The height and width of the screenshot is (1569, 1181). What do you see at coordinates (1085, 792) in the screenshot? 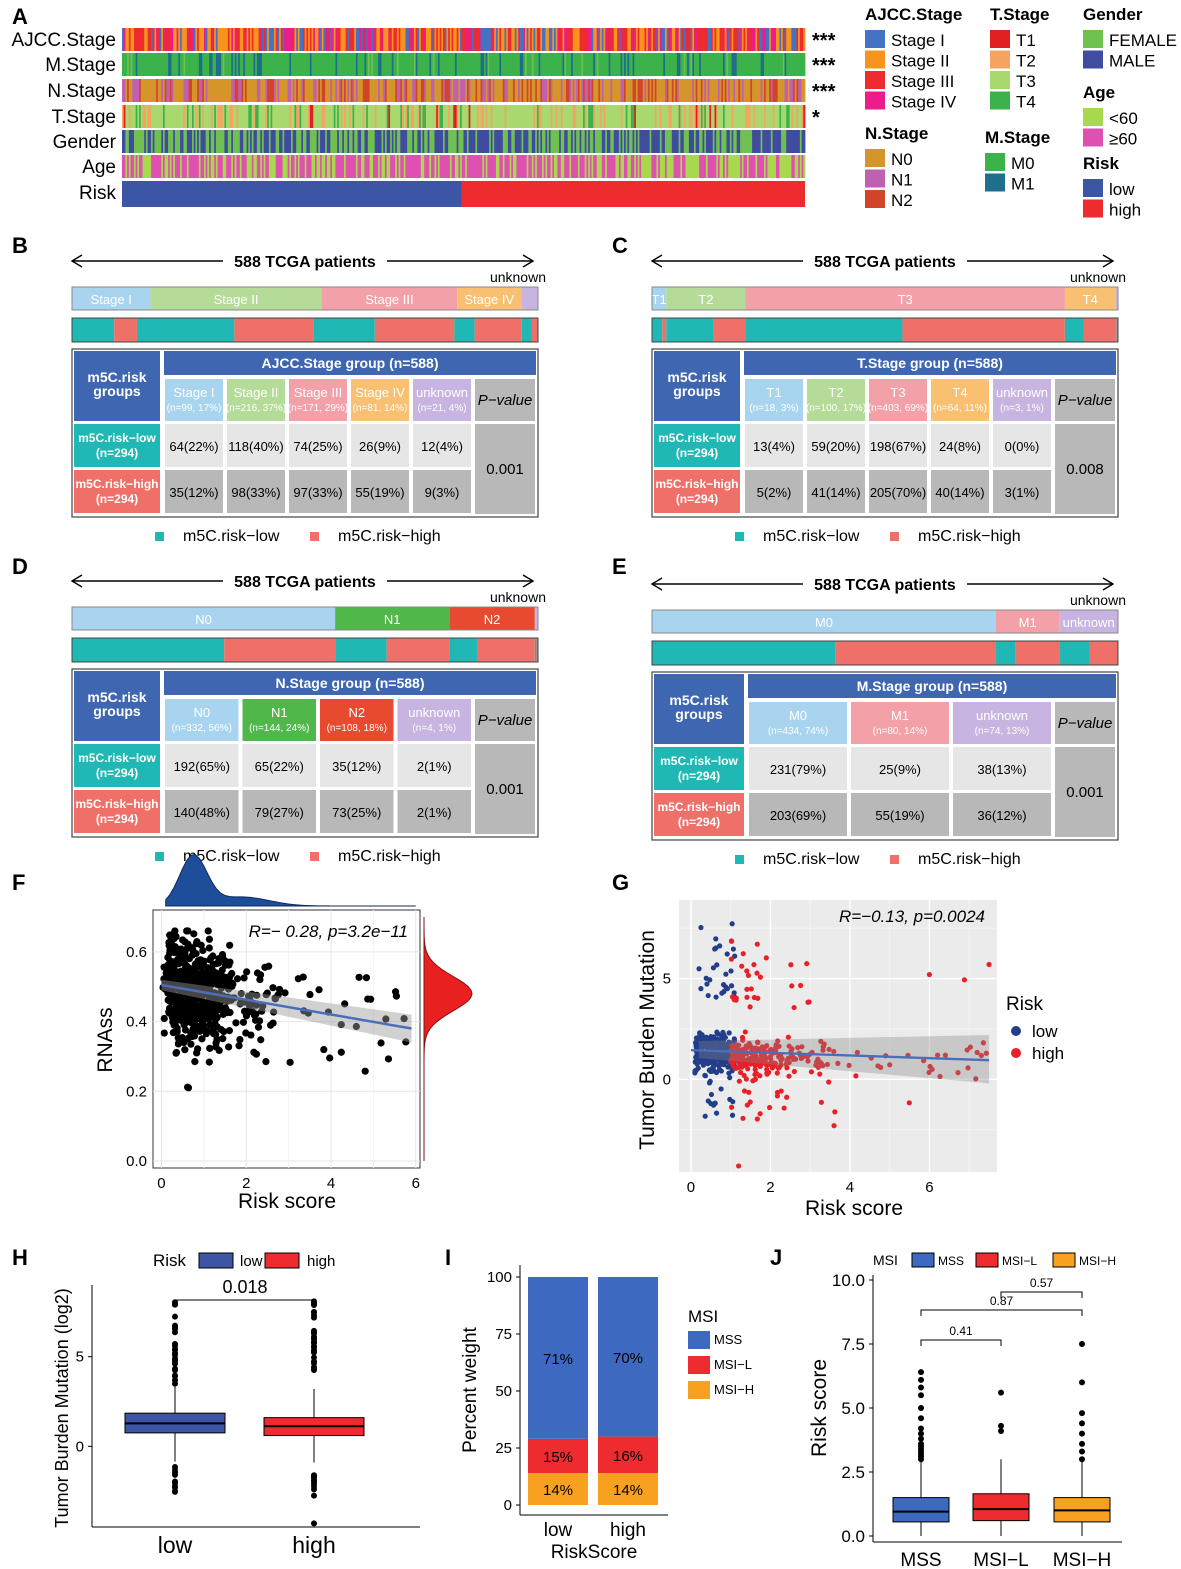
I see `p-value-cell` at bounding box center [1085, 792].